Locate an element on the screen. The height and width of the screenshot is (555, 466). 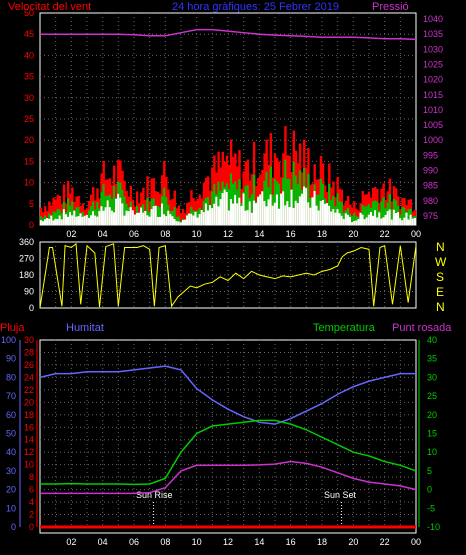
wind-y-tick-label: 5 is located at coordinates (31, 204).